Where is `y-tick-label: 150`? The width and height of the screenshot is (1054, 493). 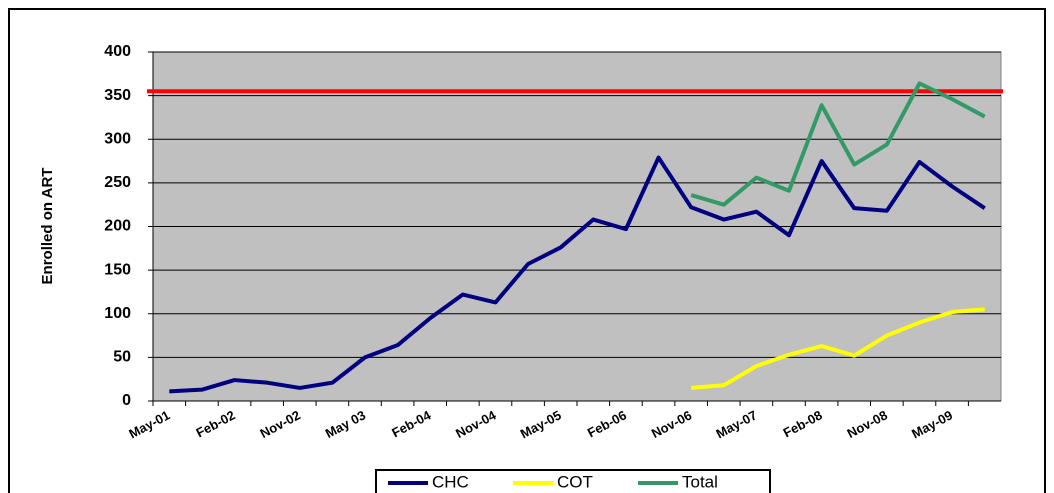
y-tick-label: 150 is located at coordinates (117, 269).